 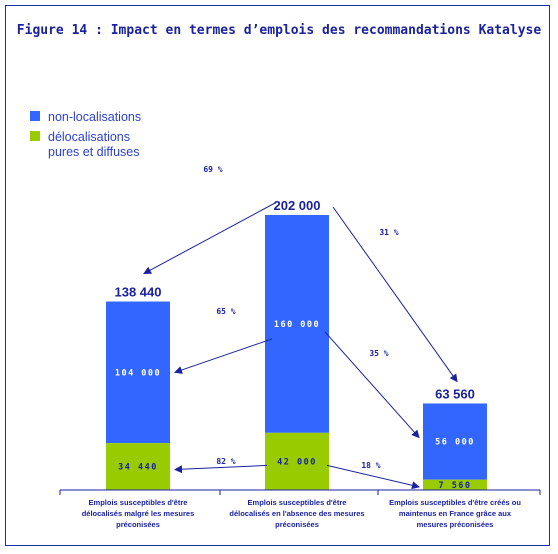 I want to click on segment-label-delocalisations: 34 440, so click(x=138, y=468).